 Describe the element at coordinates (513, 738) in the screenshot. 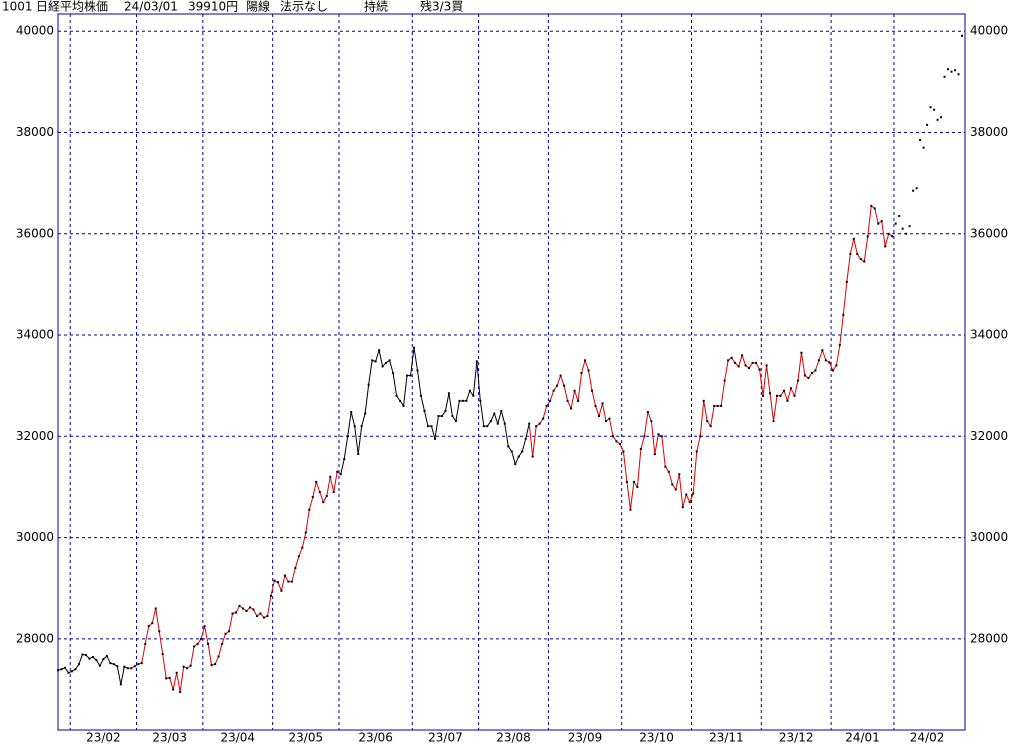

I see `x-tick-label: 23/08` at that location.